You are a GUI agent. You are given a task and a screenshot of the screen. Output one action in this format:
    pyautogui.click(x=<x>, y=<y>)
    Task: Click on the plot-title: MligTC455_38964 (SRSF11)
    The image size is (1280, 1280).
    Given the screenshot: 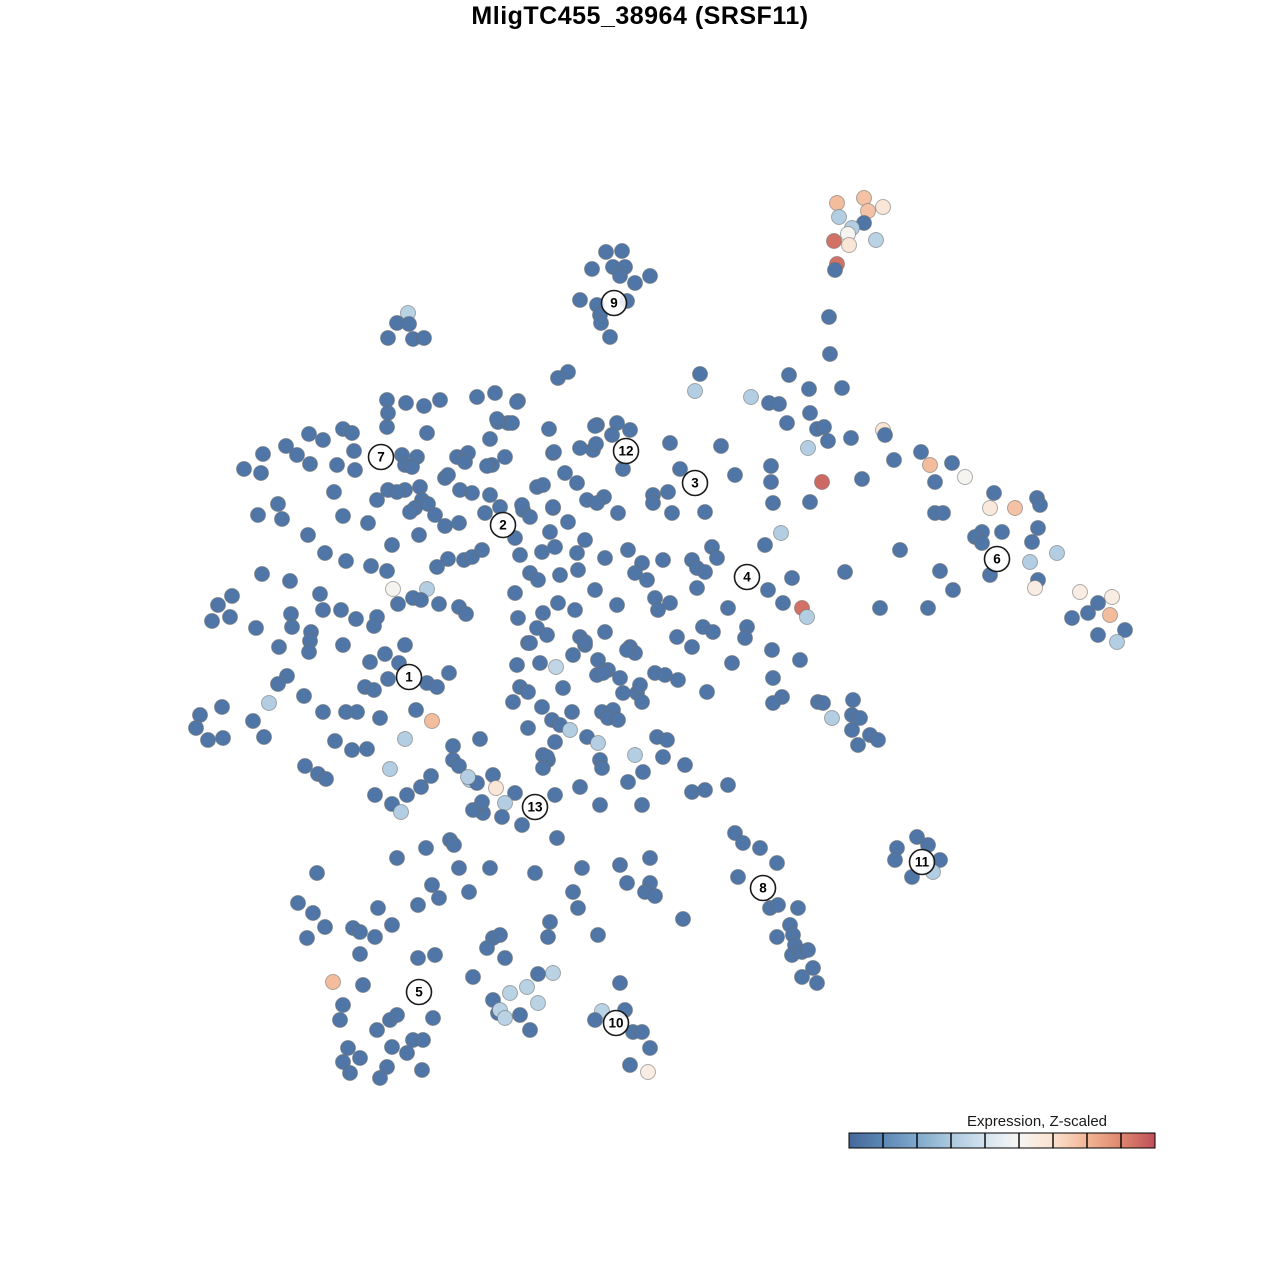 What is the action you would take?
    pyautogui.click(x=640, y=16)
    